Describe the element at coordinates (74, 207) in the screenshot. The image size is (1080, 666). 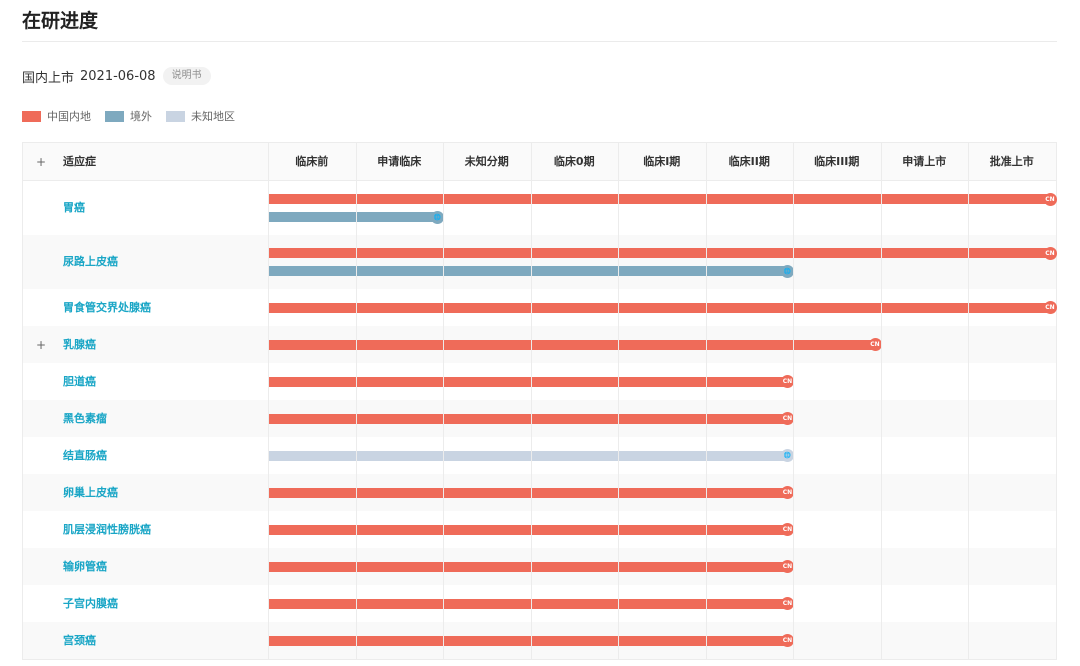
I see `indication-link: 胃癌` at that location.